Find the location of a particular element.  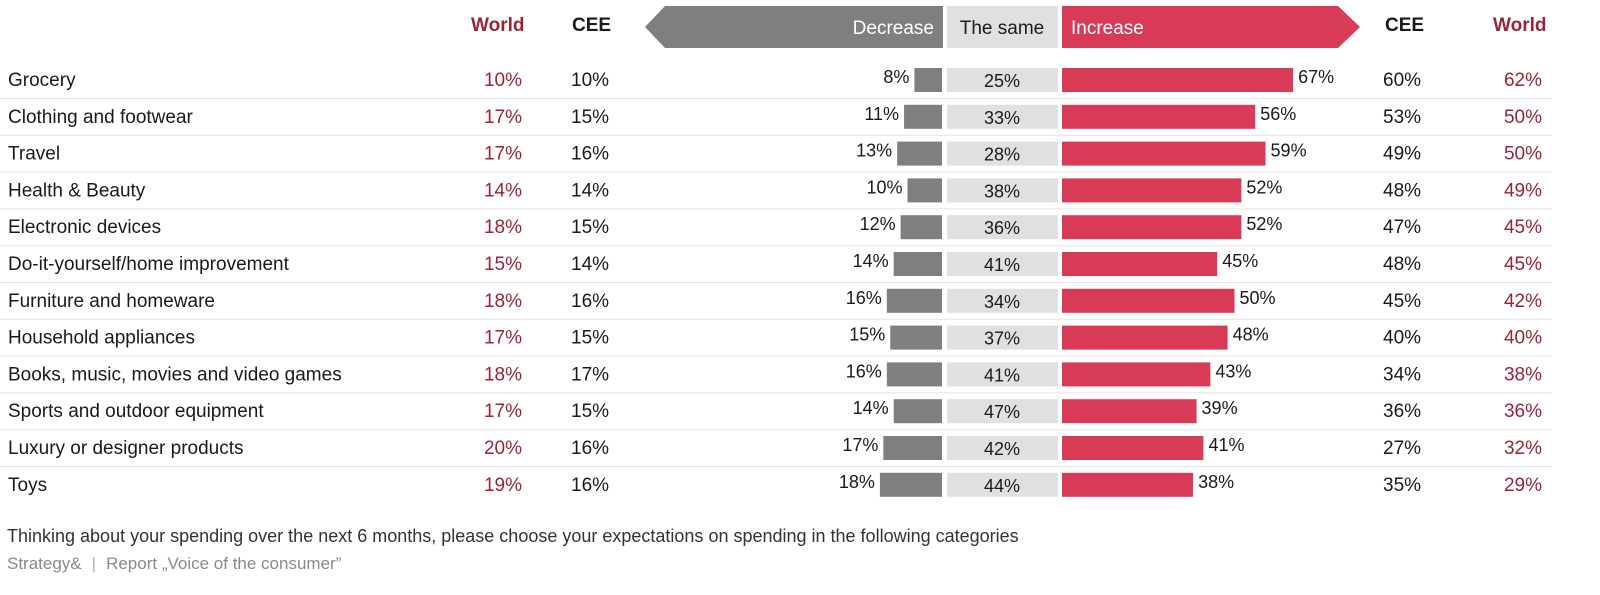

increase-label: 45% is located at coordinates (1240, 261).